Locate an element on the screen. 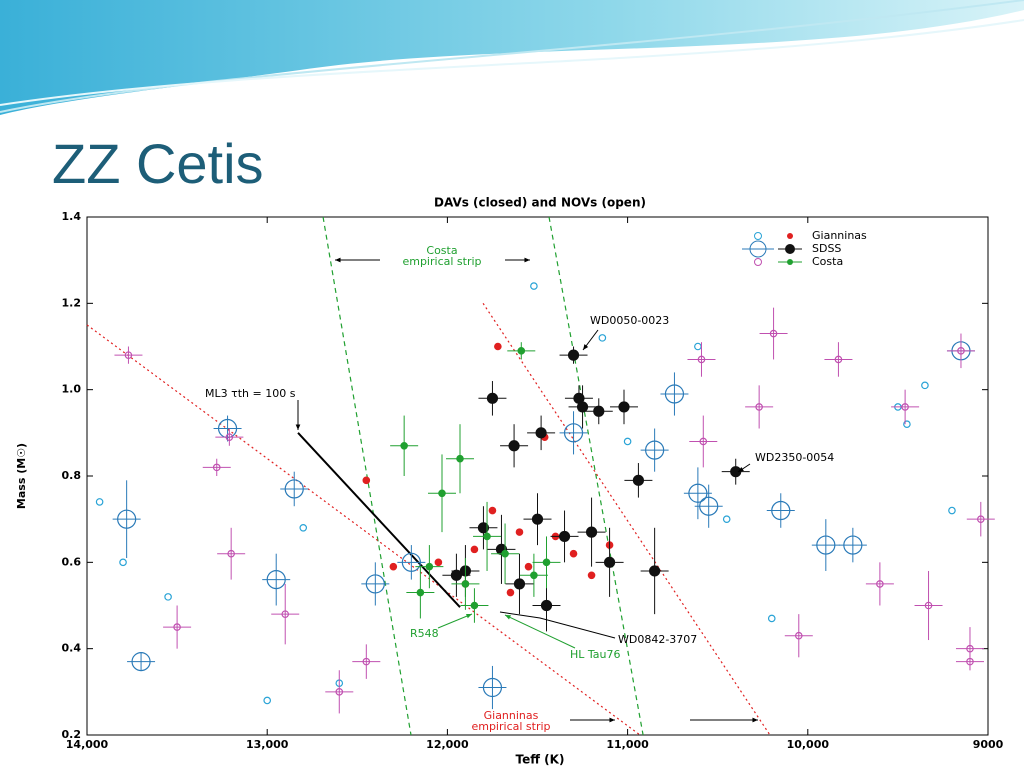 The height and width of the screenshot is (768, 1024). x-tick-label: 12,000 is located at coordinates (447, 744).